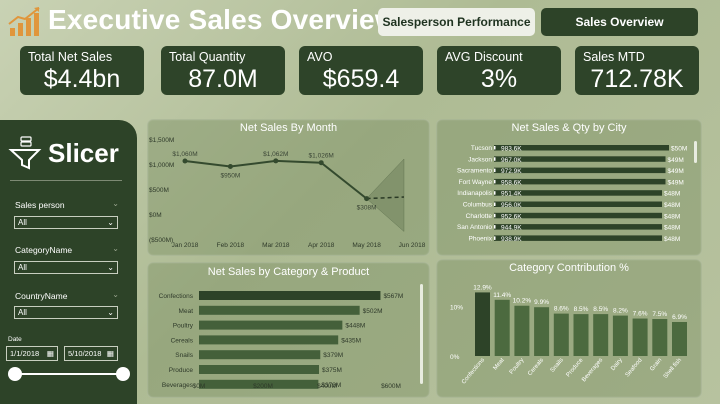 Image resolution: width=720 pixels, height=404 pixels. I want to click on data-label: 9.9%, so click(541, 302).